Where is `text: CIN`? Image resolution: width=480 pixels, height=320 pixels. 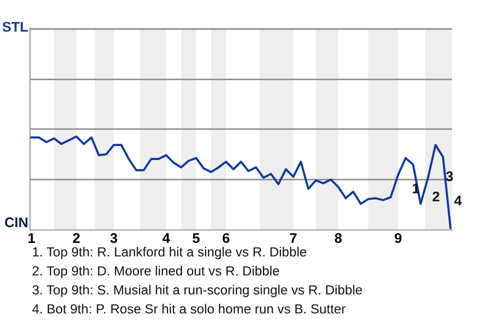 text: CIN is located at coordinates (16, 222).